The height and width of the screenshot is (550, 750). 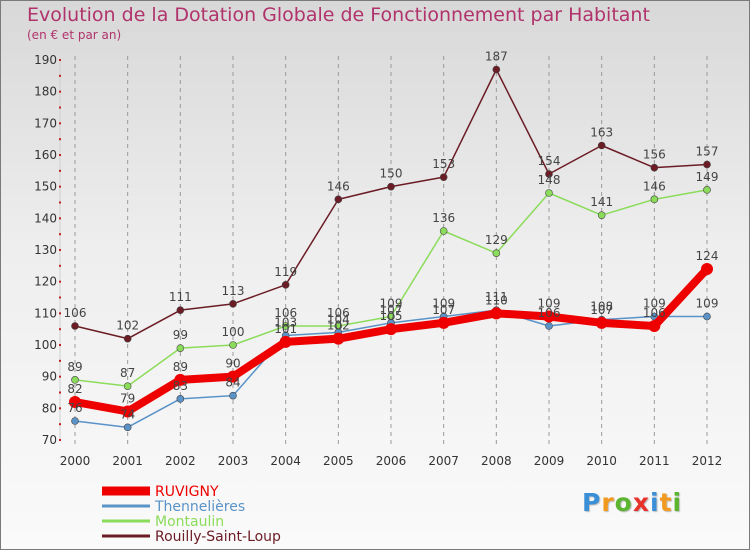 What do you see at coordinates (549, 161) in the screenshot?
I see `data-label: 154` at bounding box center [549, 161].